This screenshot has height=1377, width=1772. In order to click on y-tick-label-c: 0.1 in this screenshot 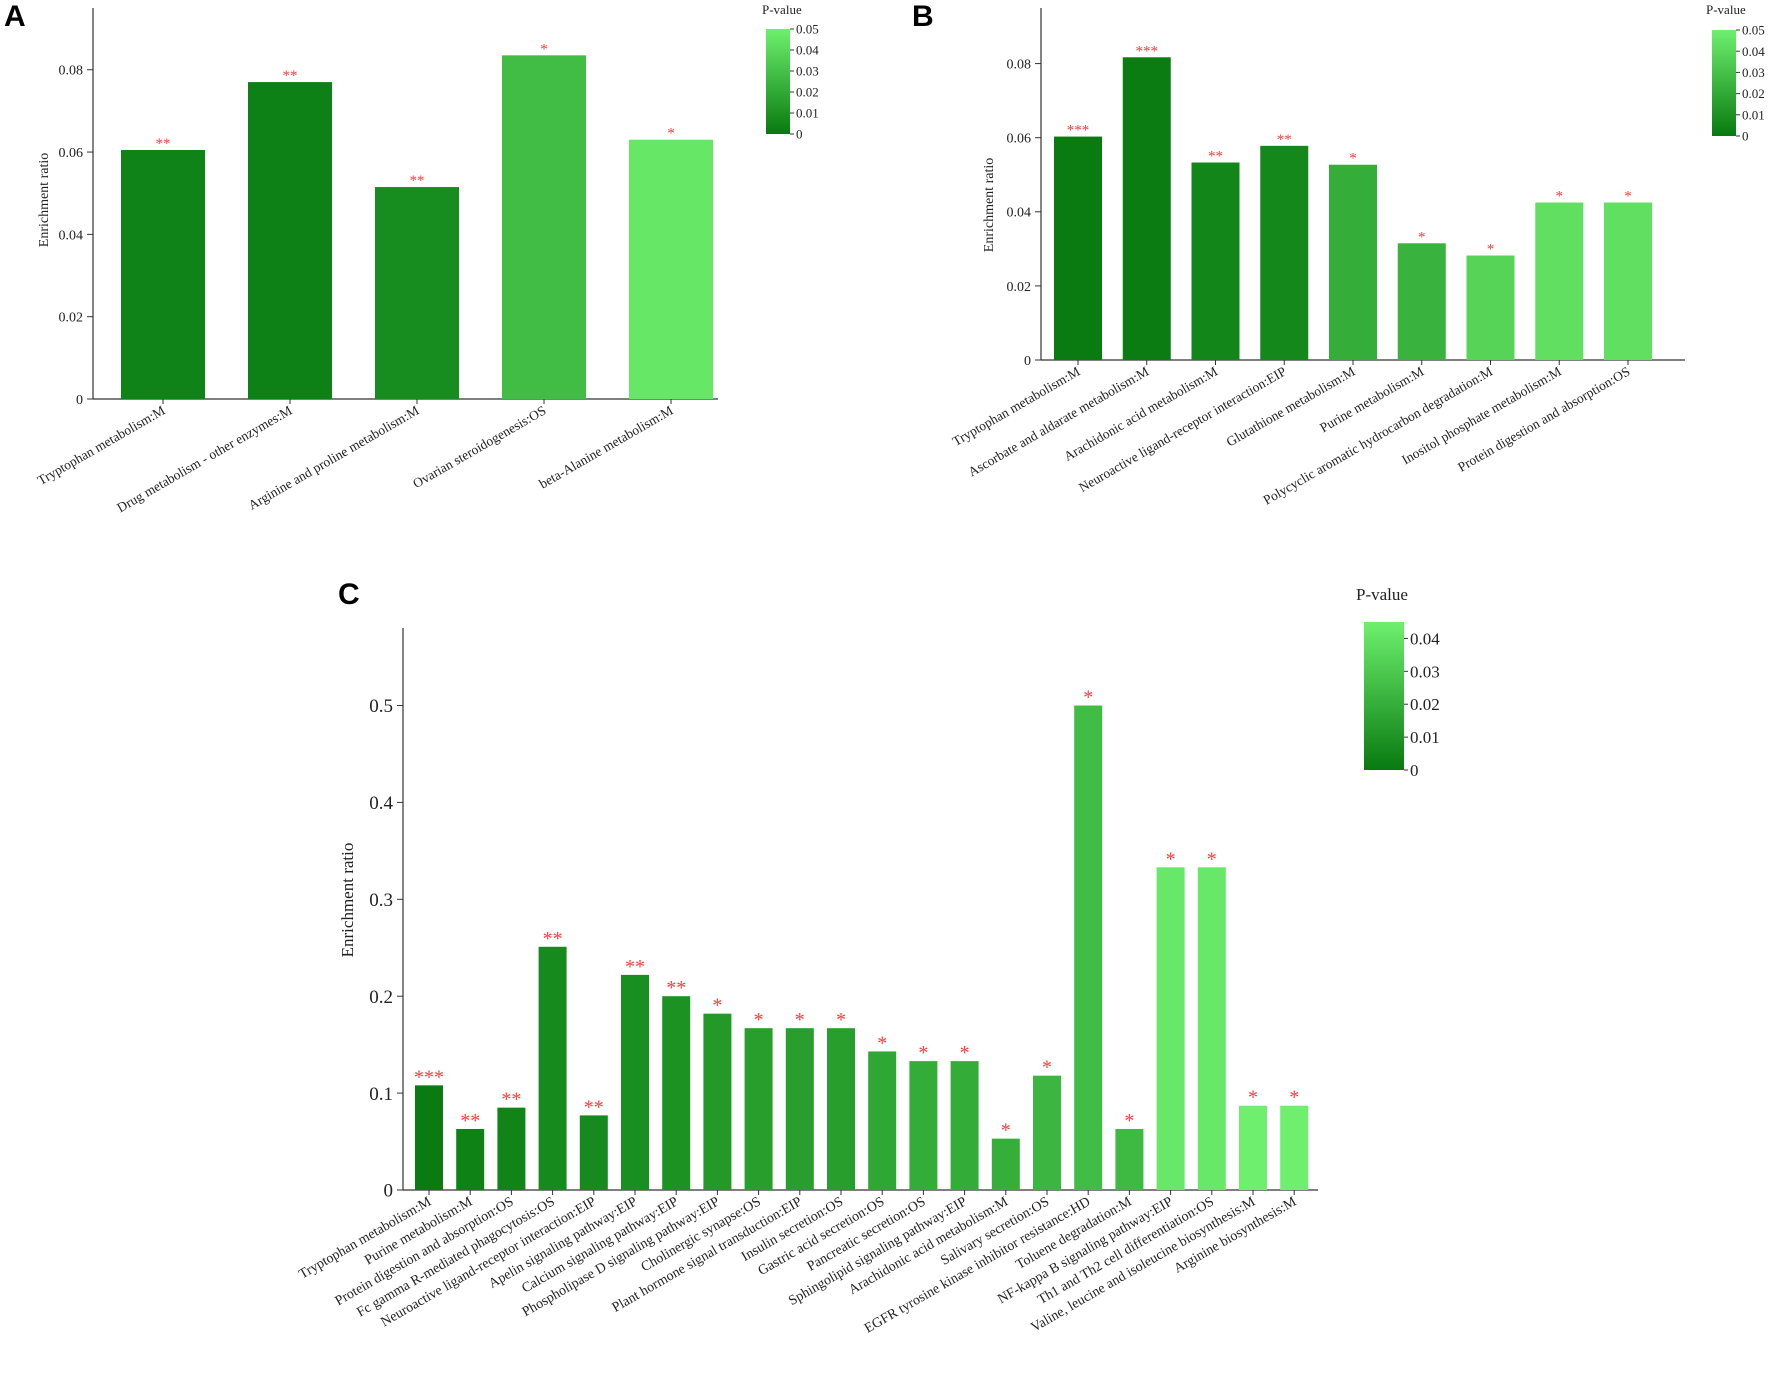, I will do `click(381, 1094)`.